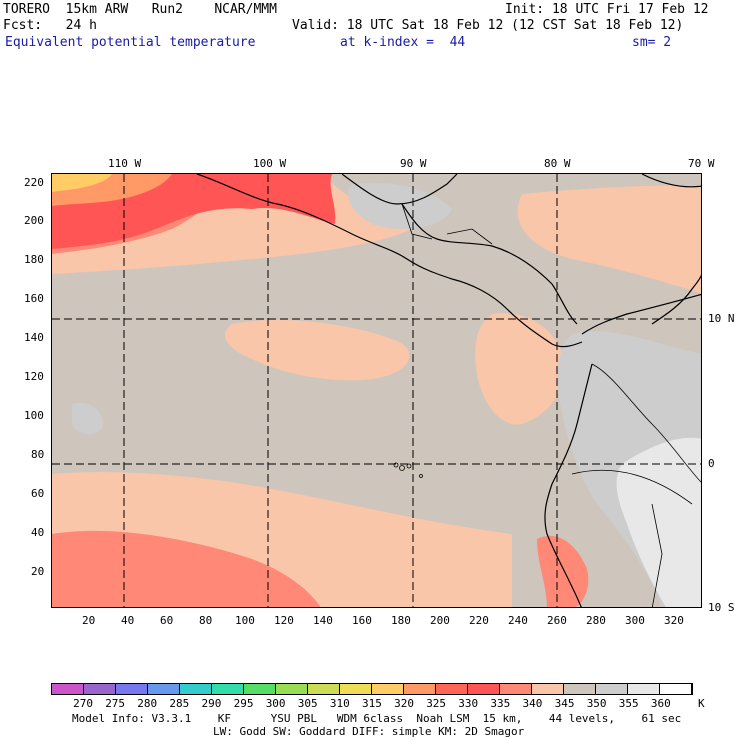 Image resolution: width=740 pixels, height=740 pixels. What do you see at coordinates (711, 463) in the screenshot?
I see `lat-label: 0` at bounding box center [711, 463].